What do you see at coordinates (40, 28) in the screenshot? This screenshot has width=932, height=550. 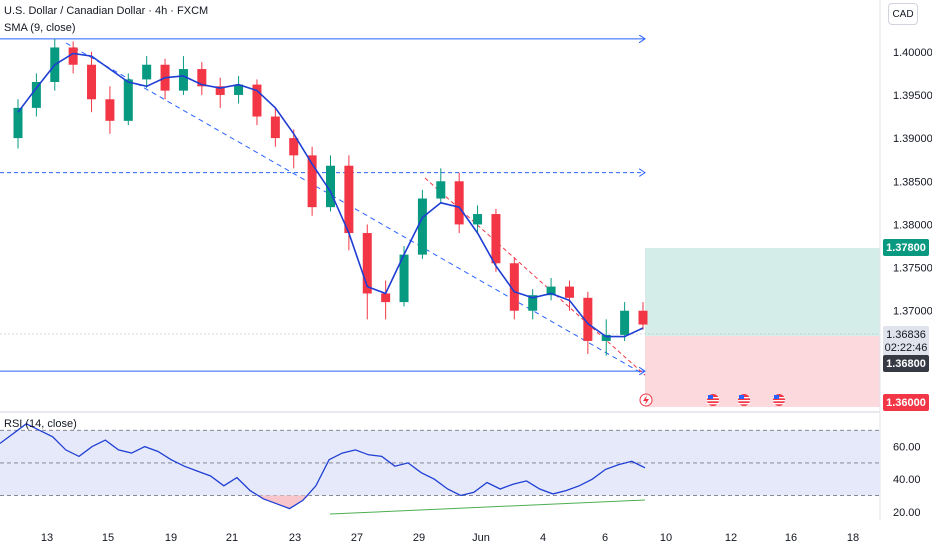 I see `sma-legend: SMA (9, close)` at bounding box center [40, 28].